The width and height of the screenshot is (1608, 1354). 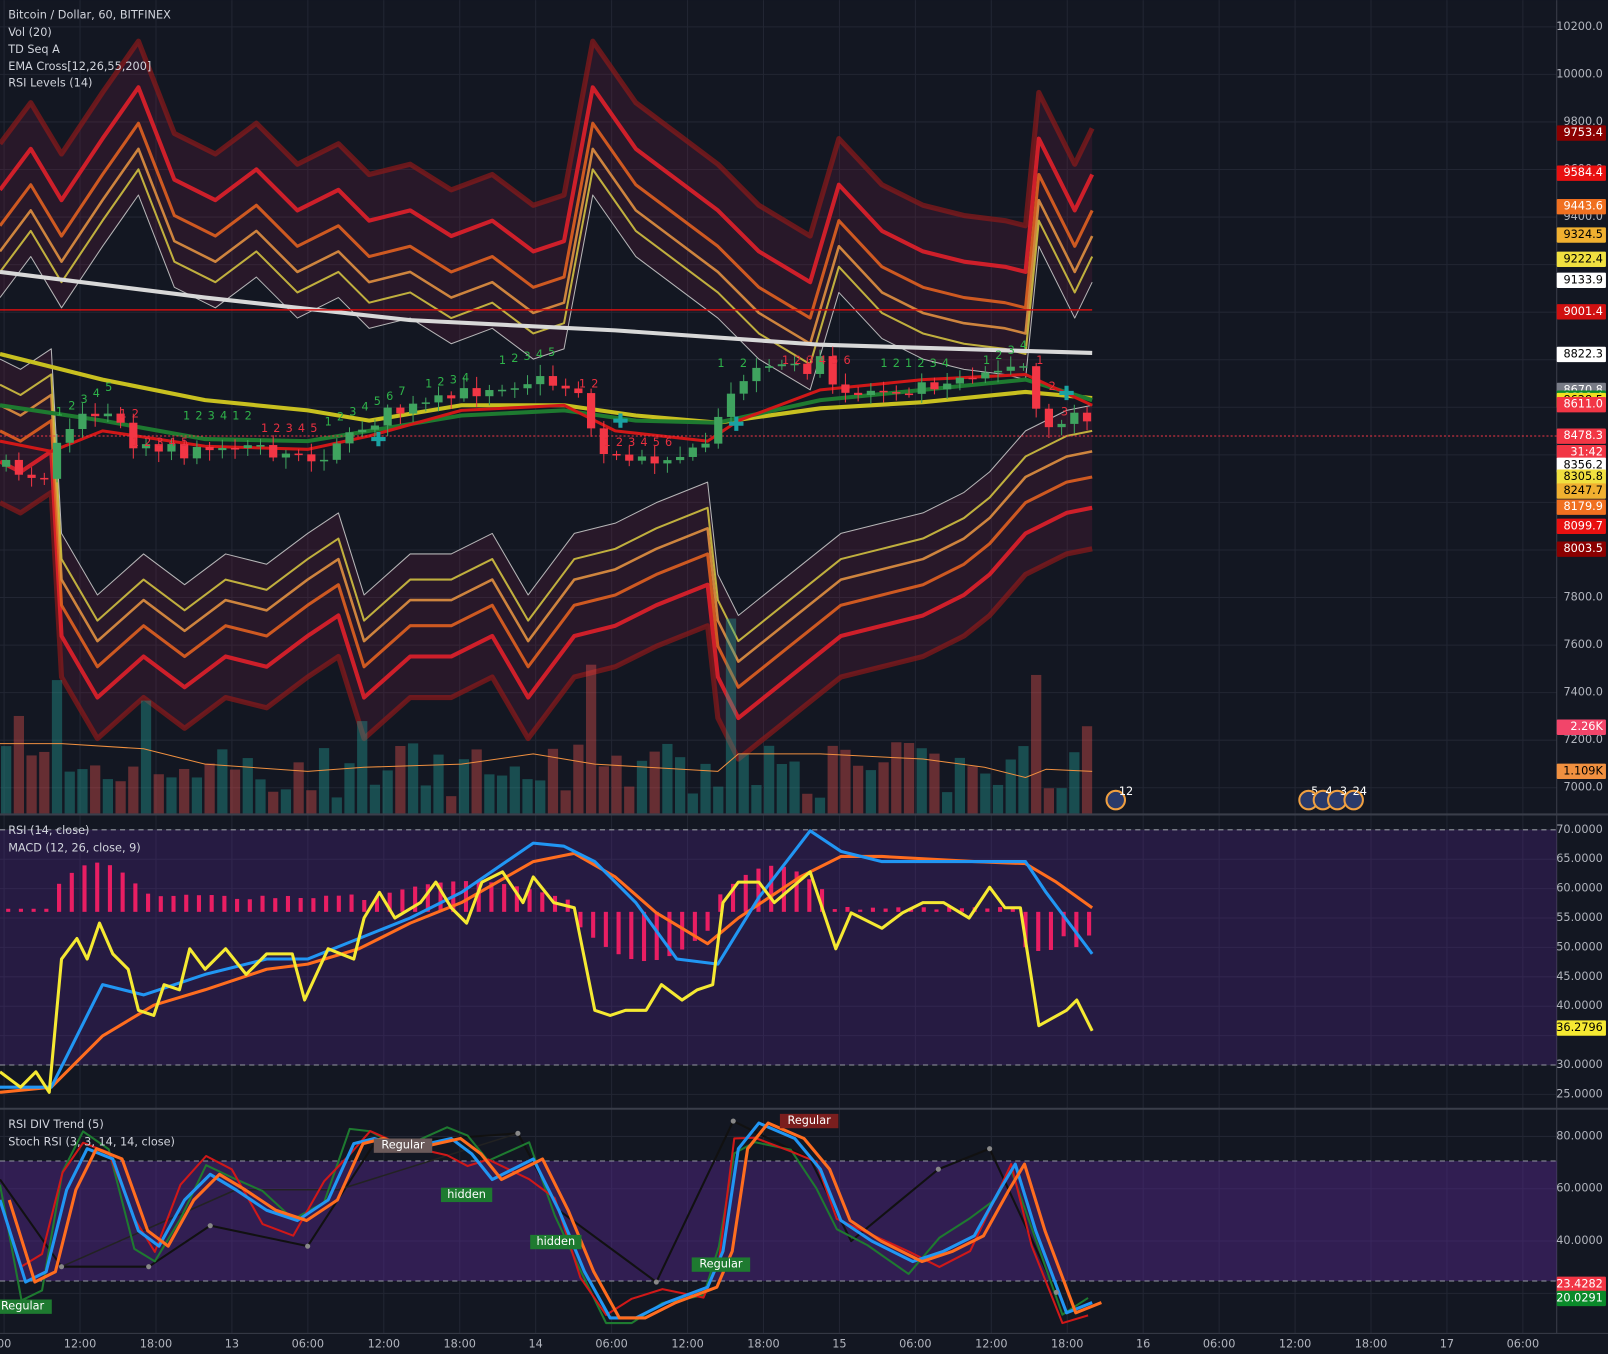 What do you see at coordinates (1582, 206) in the screenshot?
I see `price-tag-label: 9443.6` at bounding box center [1582, 206].